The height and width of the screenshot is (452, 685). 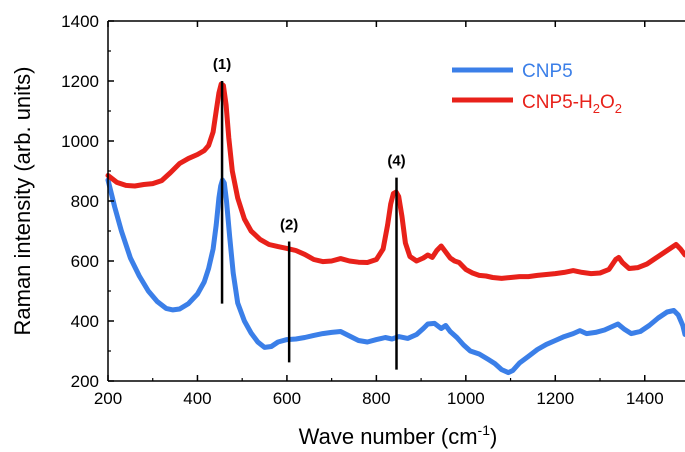 What do you see at coordinates (572, 104) in the screenshot?
I see `legend-label-cnp5-h2o2: CNP5-H2O2` at bounding box center [572, 104].